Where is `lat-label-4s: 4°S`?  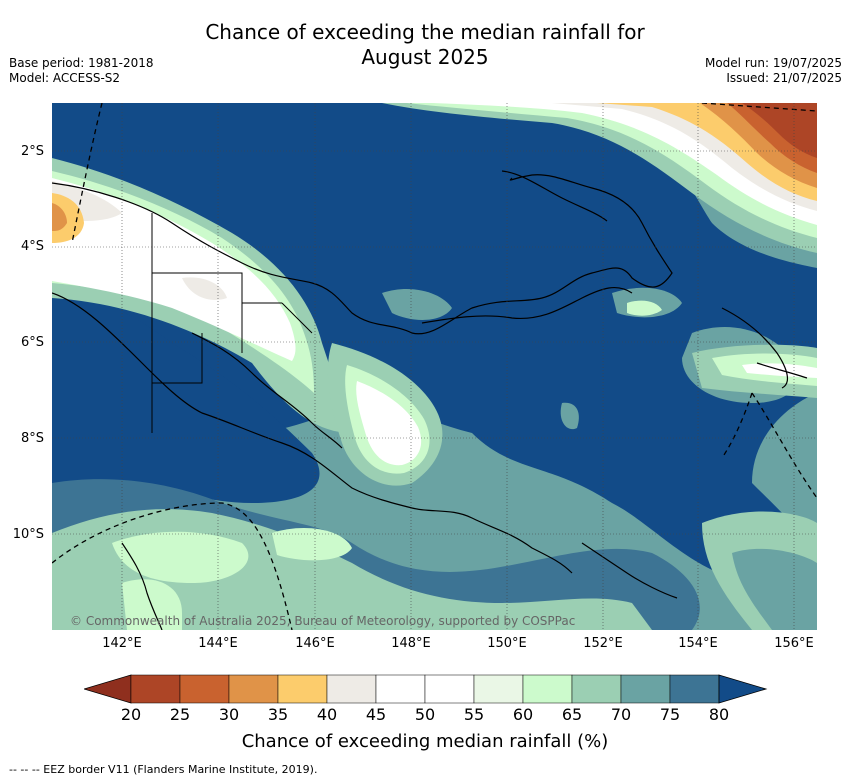 lat-label-4s: 4°S is located at coordinates (32, 246).